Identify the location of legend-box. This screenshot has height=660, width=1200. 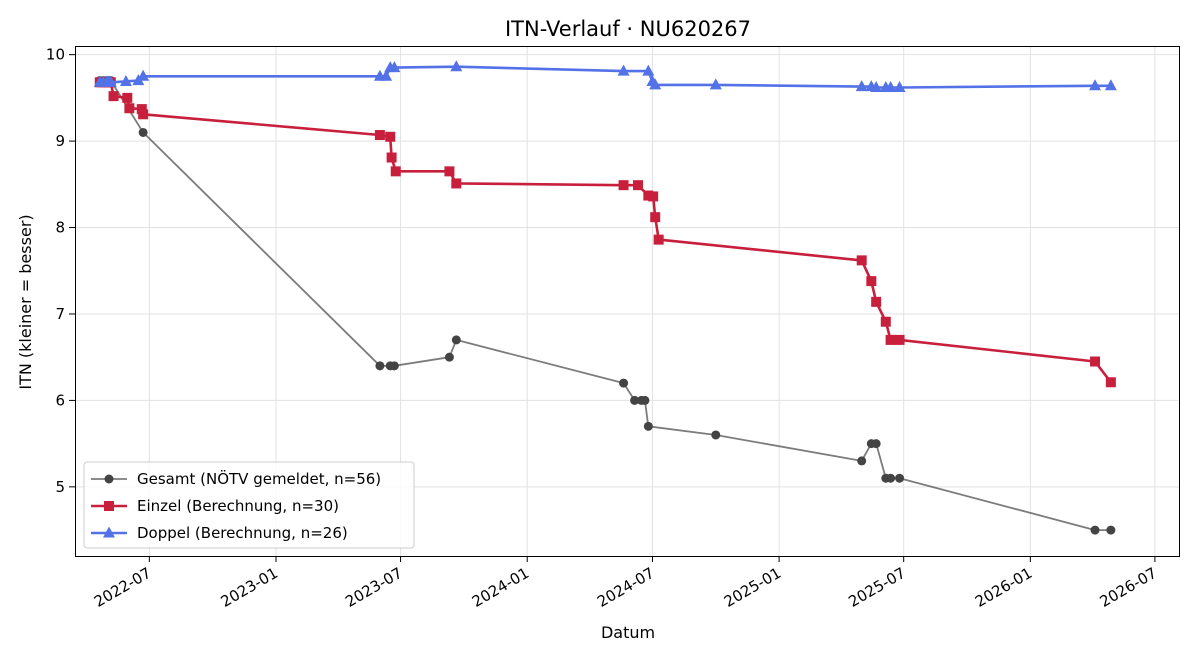
(249, 505).